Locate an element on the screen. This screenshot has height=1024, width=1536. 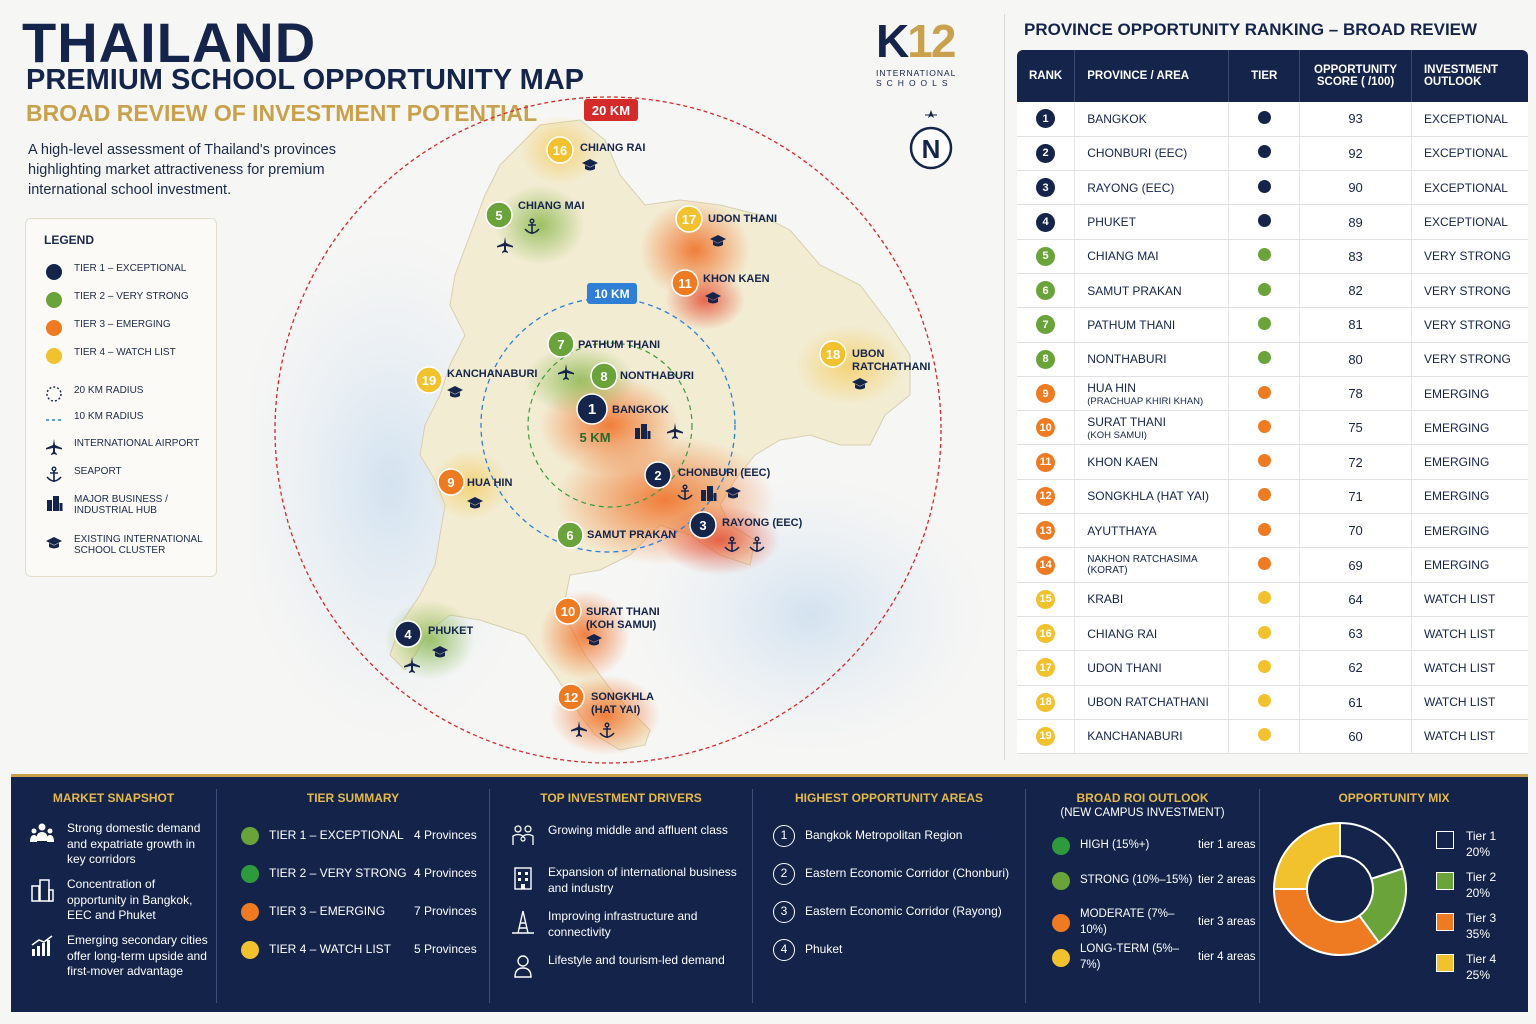
legend-swatch is located at coordinates (1445, 963).